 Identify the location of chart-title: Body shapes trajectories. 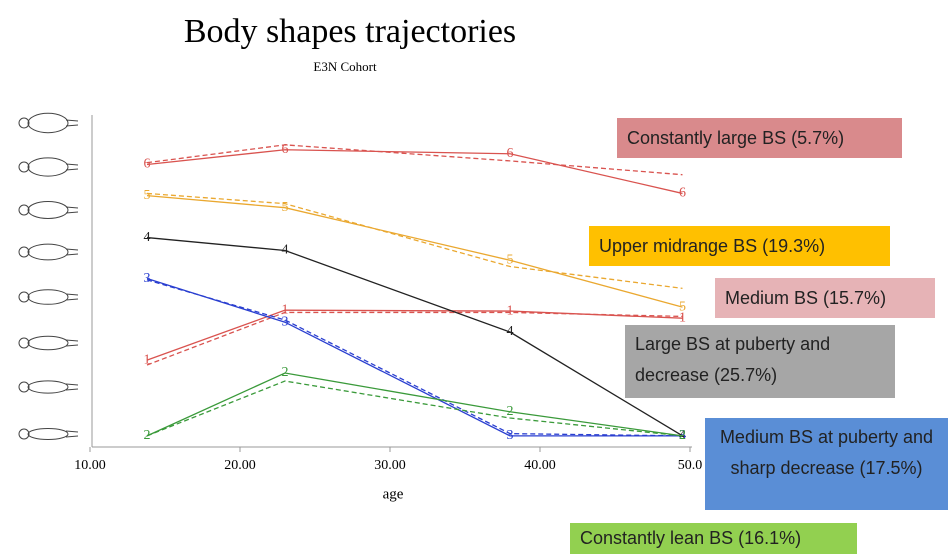
(350, 31).